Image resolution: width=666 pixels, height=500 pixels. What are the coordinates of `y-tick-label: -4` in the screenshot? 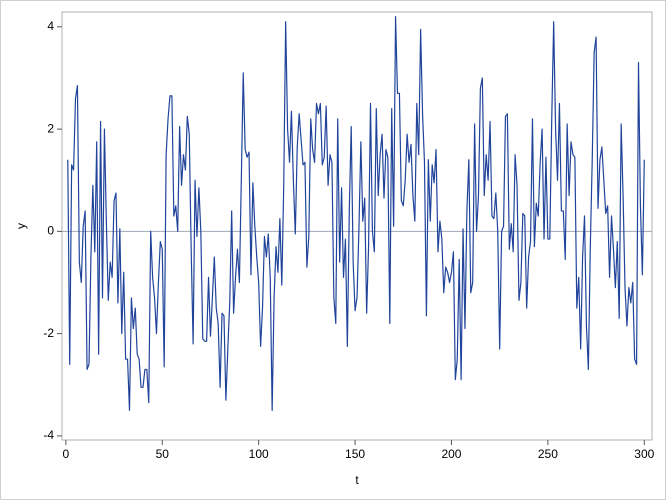 It's located at (48, 435).